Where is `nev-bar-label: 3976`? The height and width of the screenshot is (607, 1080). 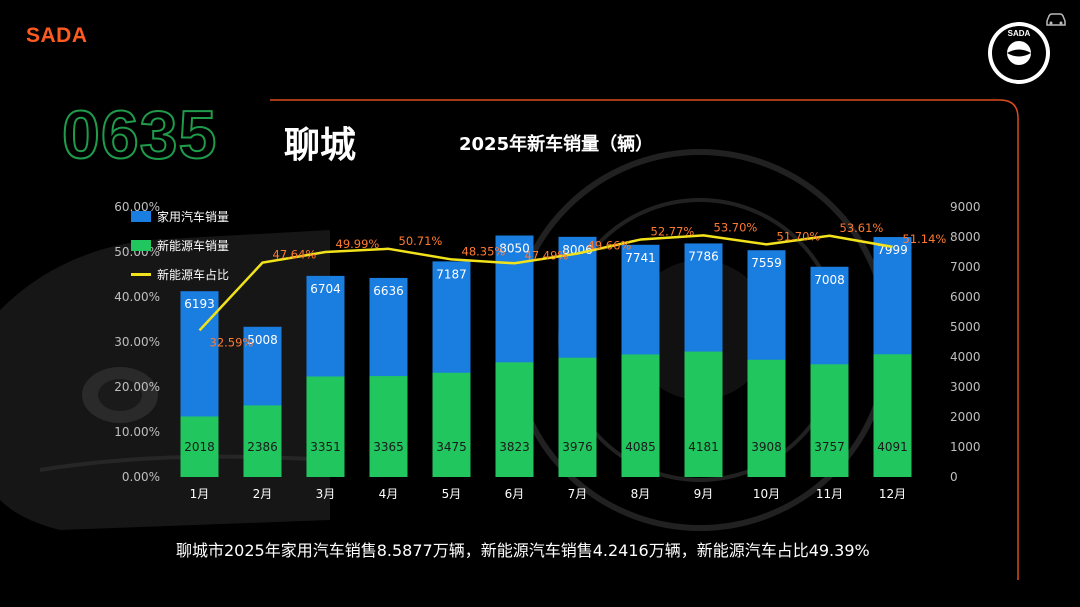 nev-bar-label: 3976 is located at coordinates (577, 447).